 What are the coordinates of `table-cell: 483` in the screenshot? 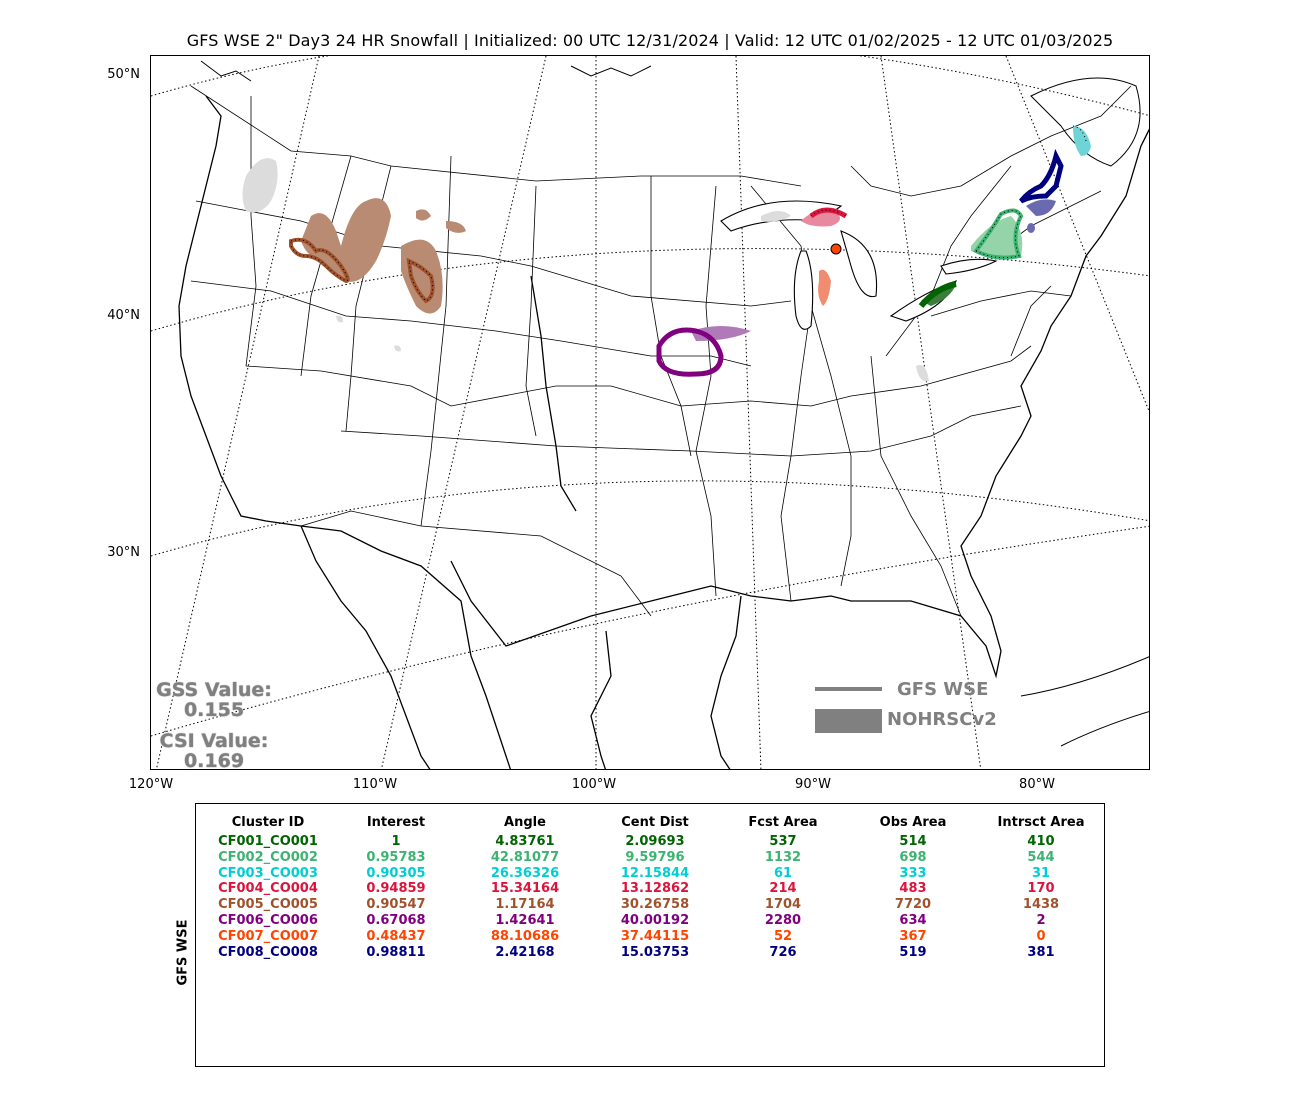 It's located at (913, 889).